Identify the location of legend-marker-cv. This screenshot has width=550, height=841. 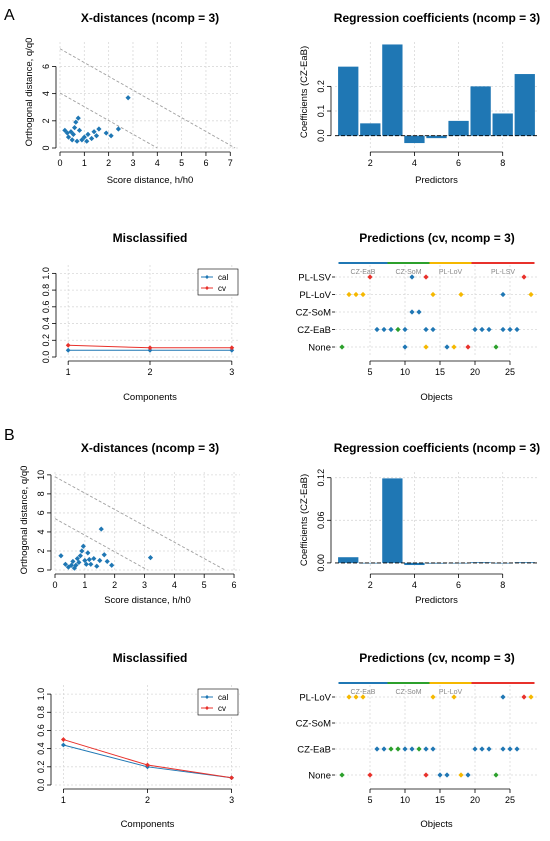
(207, 708).